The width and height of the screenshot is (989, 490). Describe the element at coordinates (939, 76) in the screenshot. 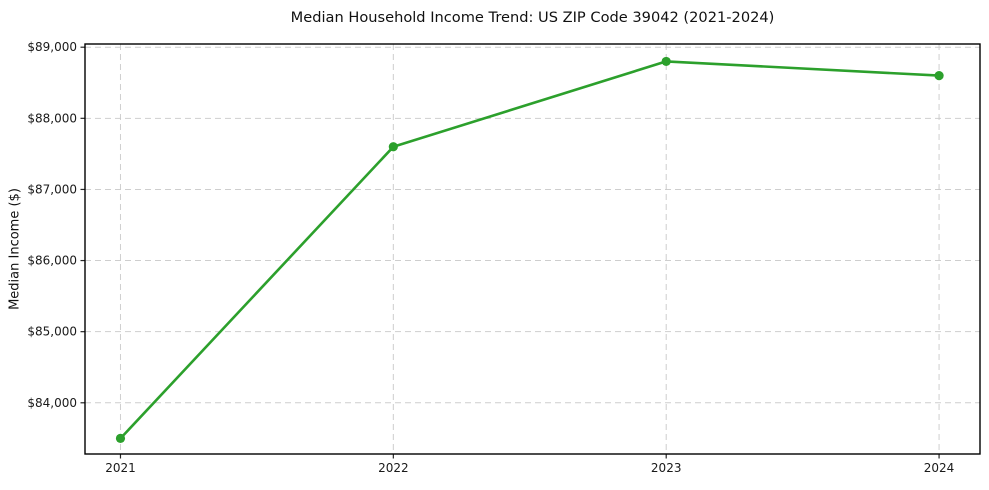

I see `data-point-2024` at that location.